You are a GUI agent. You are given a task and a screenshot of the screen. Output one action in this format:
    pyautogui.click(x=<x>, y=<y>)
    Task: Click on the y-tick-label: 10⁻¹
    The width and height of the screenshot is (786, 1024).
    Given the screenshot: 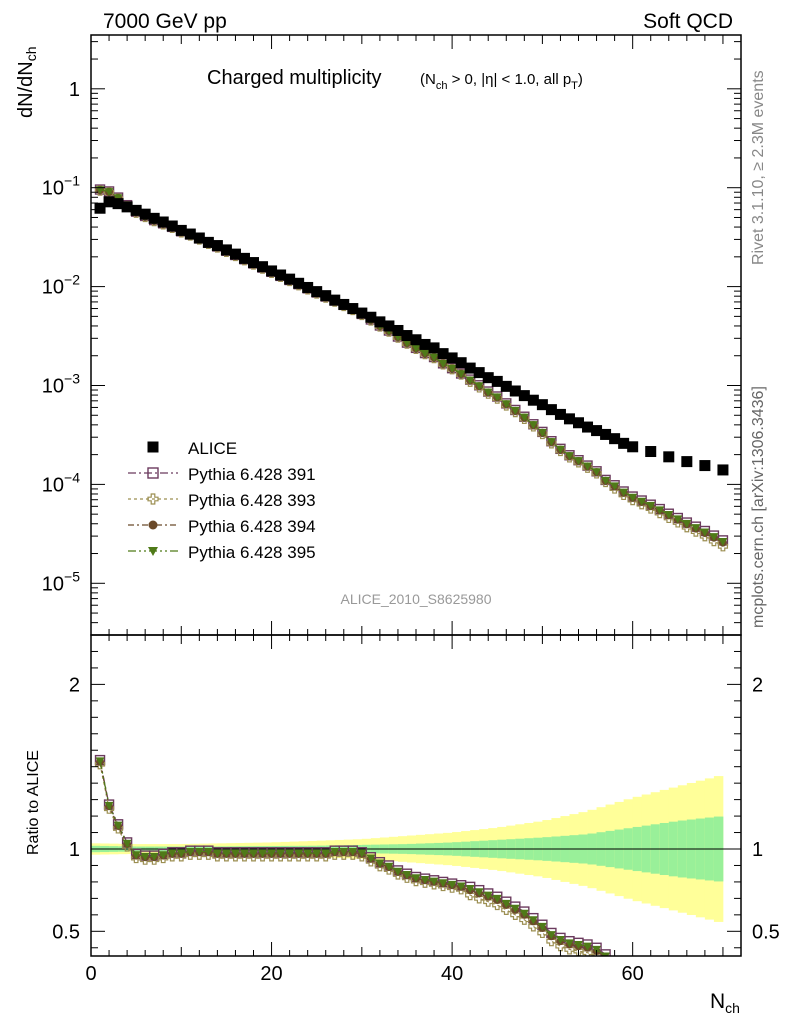 What is the action you would take?
    pyautogui.click(x=61, y=186)
    